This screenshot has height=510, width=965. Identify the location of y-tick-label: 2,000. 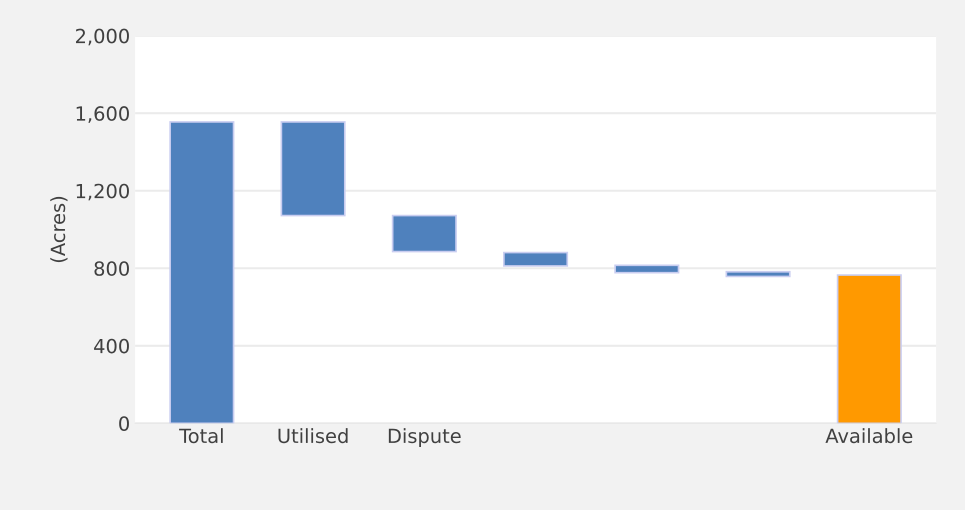
(102, 37).